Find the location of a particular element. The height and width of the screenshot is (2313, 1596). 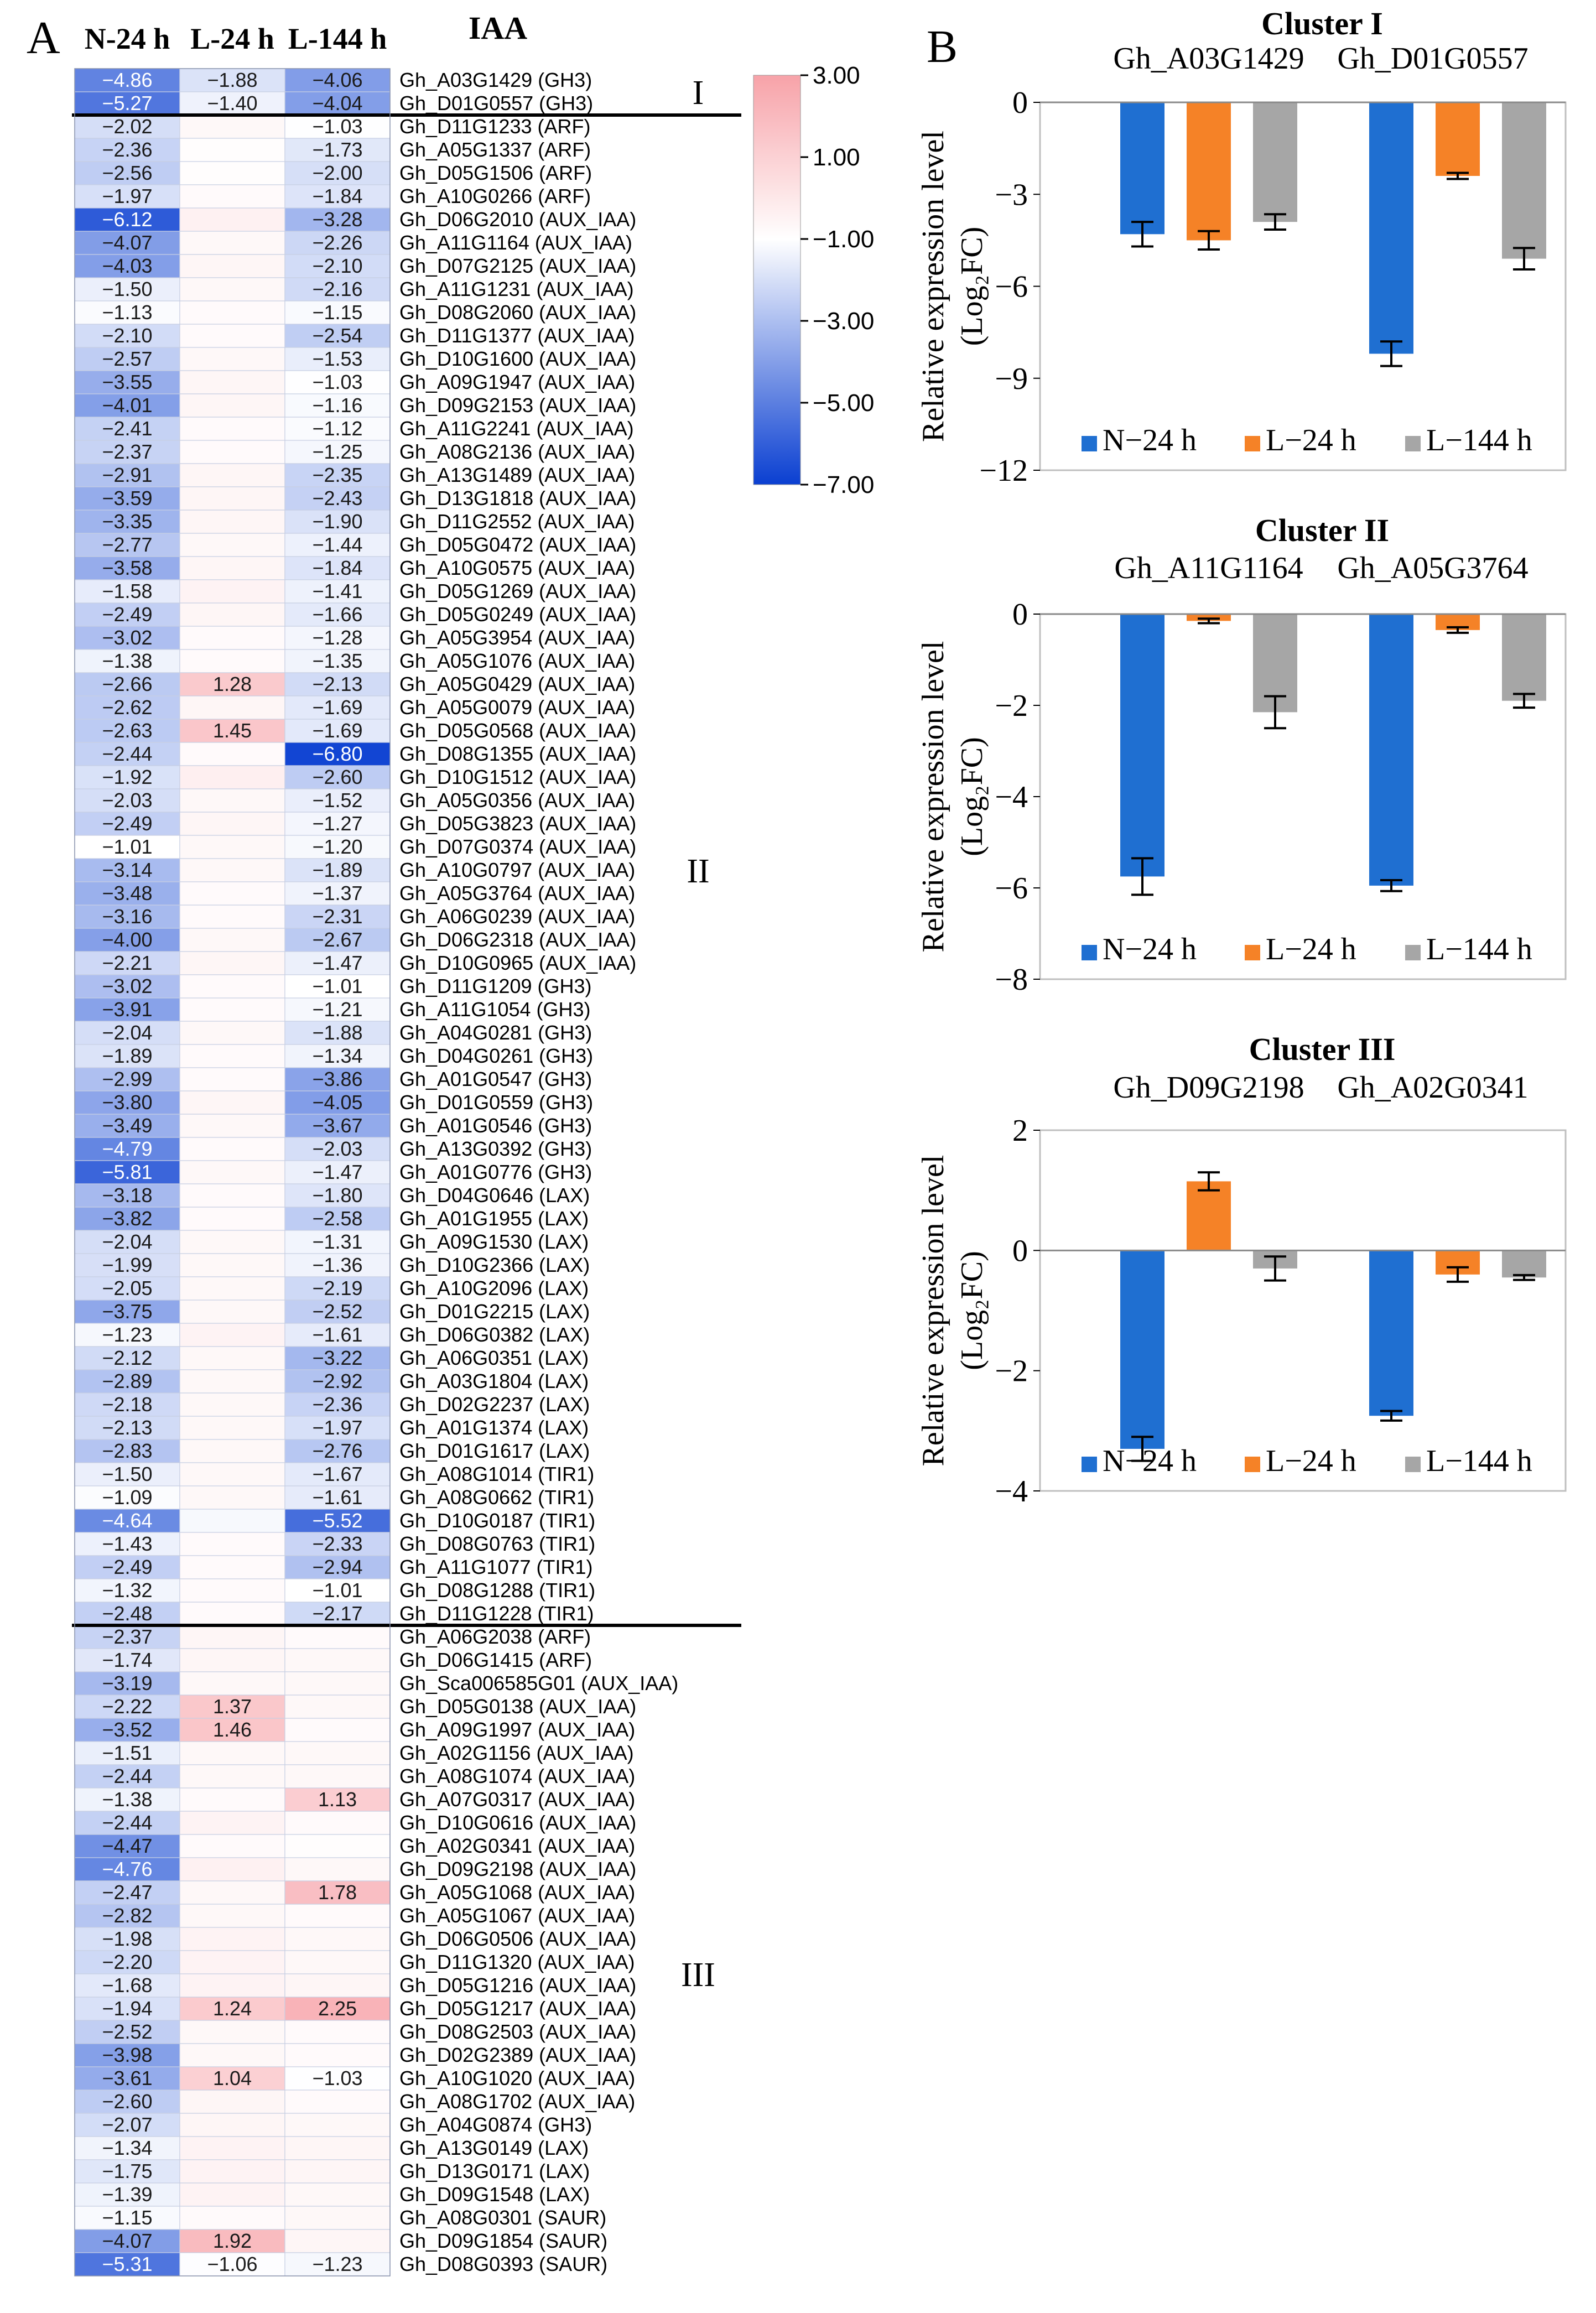

heatmap-row-label: Gh_A06G2038 (ARF) is located at coordinates (495, 1636).